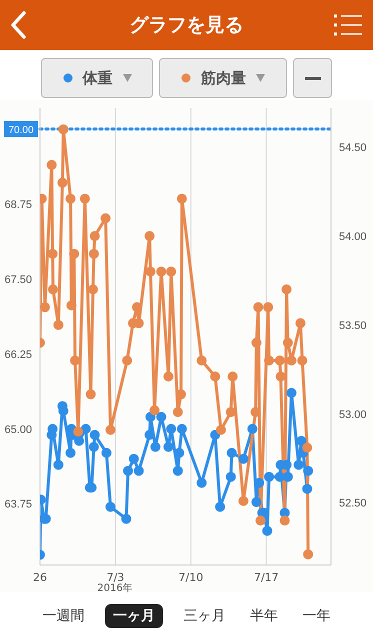  Describe the element at coordinates (317, 616) in the screenshot. I see `text: 一年` at that location.